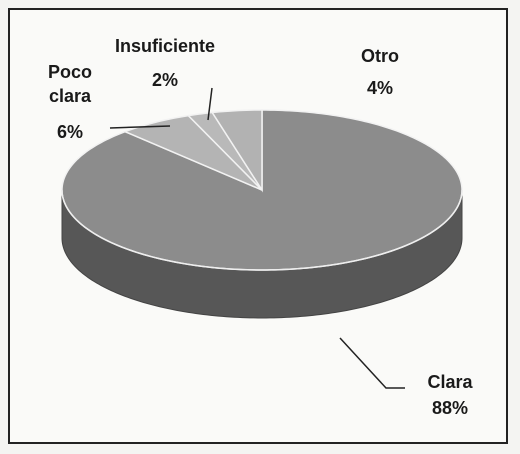 This screenshot has width=520, height=454. What do you see at coordinates (379, 88) in the screenshot?
I see `value-label: 4%` at bounding box center [379, 88].